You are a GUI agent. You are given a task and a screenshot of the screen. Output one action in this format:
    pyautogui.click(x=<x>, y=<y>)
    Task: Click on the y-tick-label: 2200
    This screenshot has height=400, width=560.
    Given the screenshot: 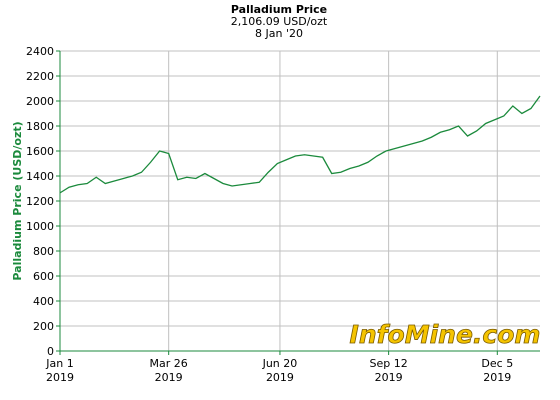 What is the action you would take?
    pyautogui.click(x=40, y=76)
    